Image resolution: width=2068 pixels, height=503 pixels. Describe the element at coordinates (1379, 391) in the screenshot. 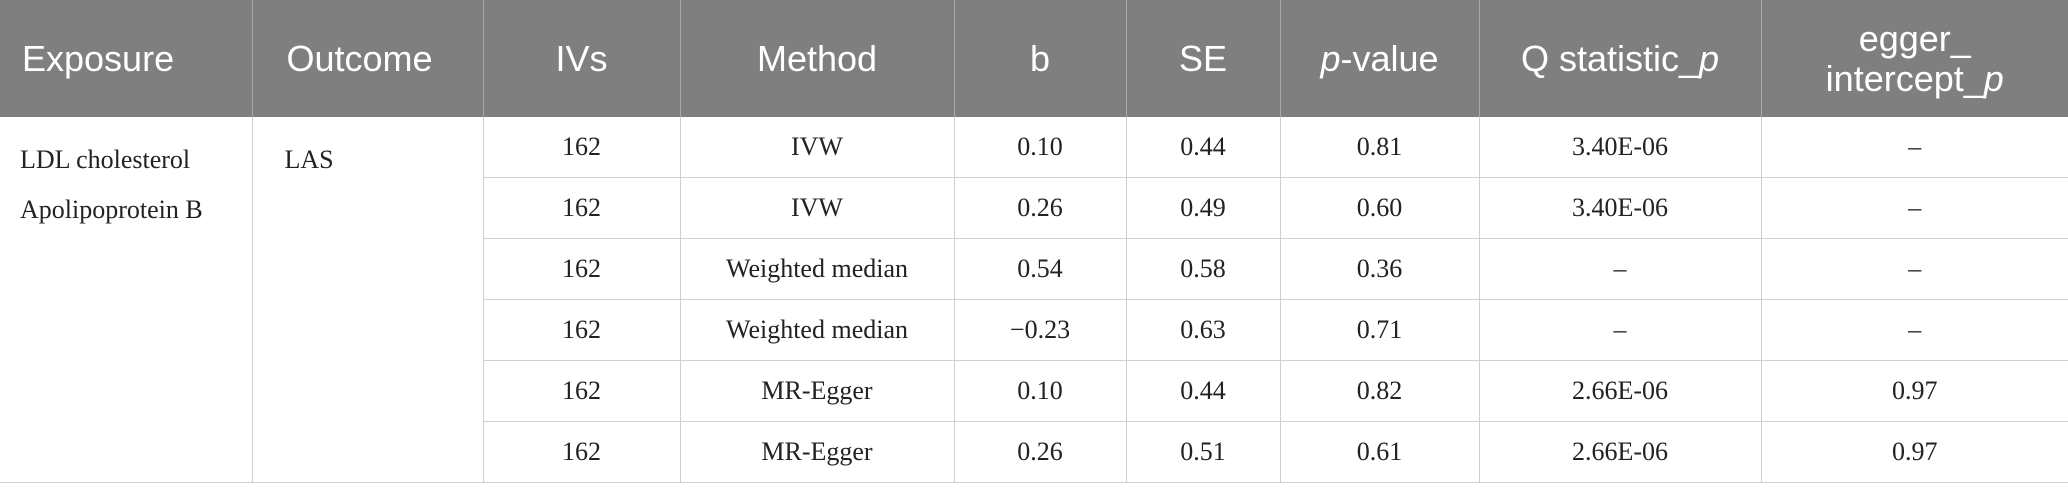

I see `p-value-cell: 0.82` at that location.